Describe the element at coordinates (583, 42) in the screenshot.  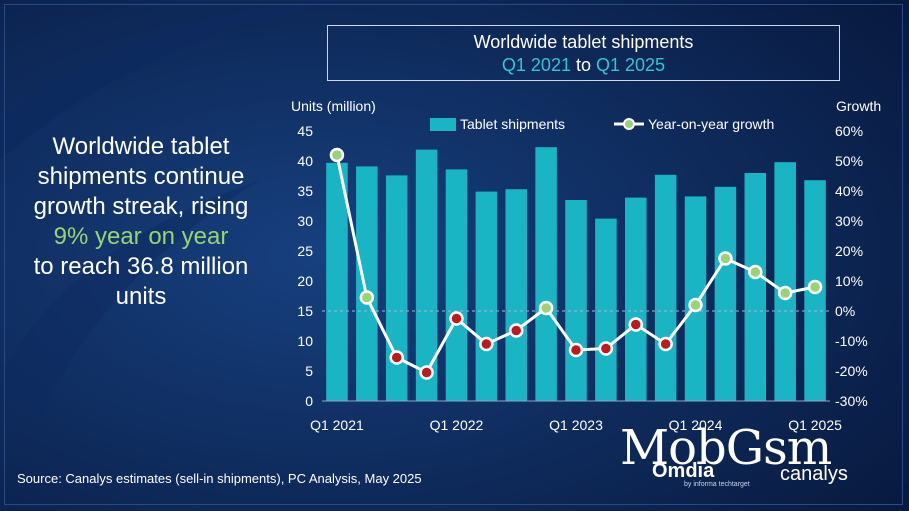
I see `chart-title: Worldwide tablet shipments` at that location.